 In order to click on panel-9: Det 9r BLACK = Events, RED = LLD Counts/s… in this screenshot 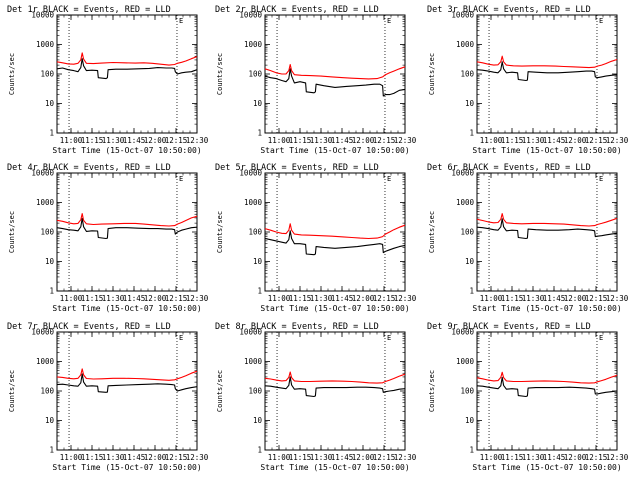, I will do `click(528, 397)`.